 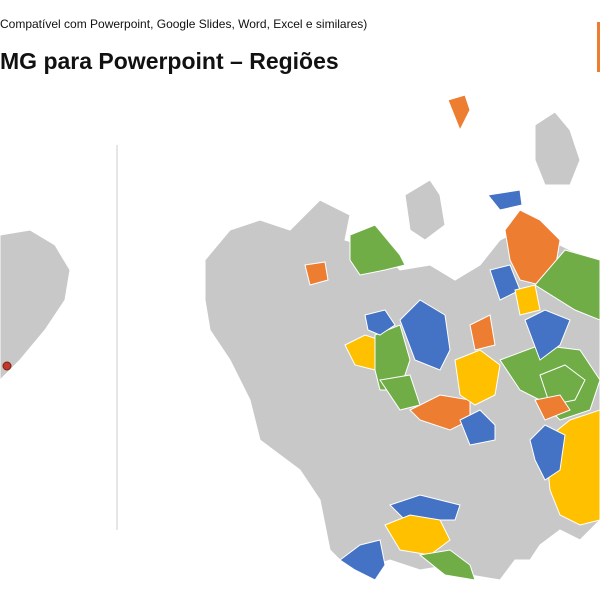 I want to click on brazil-map, so click(x=35, y=305).